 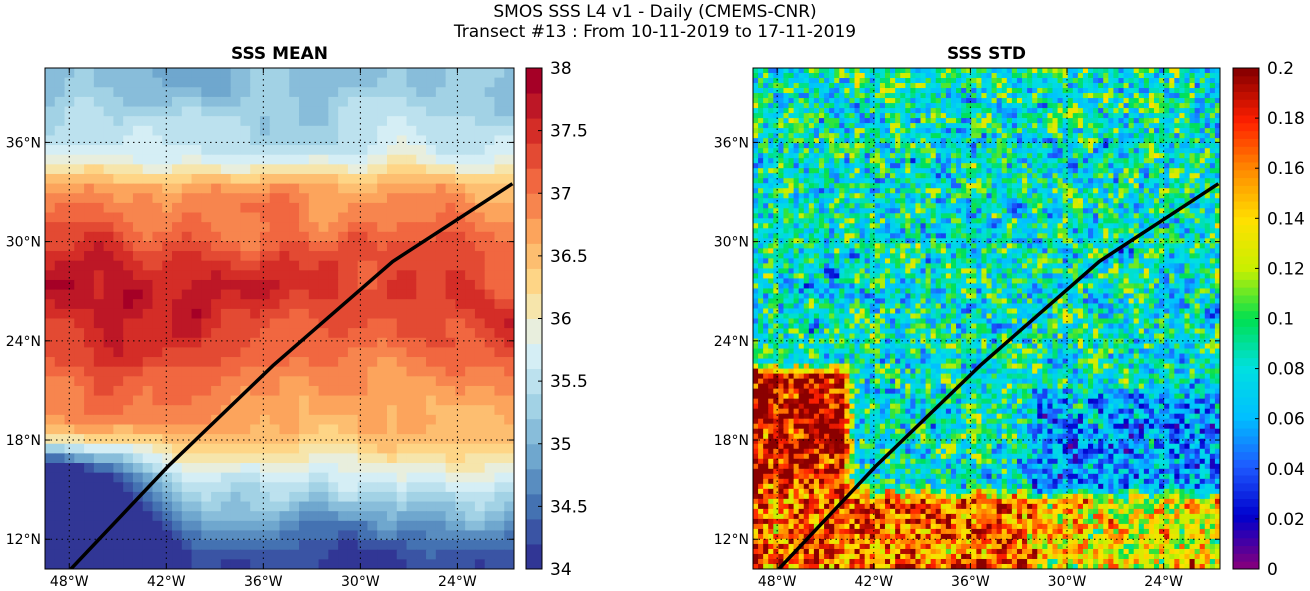 I want to click on colorbar-tick-label: 0.14, so click(x=1286, y=219).